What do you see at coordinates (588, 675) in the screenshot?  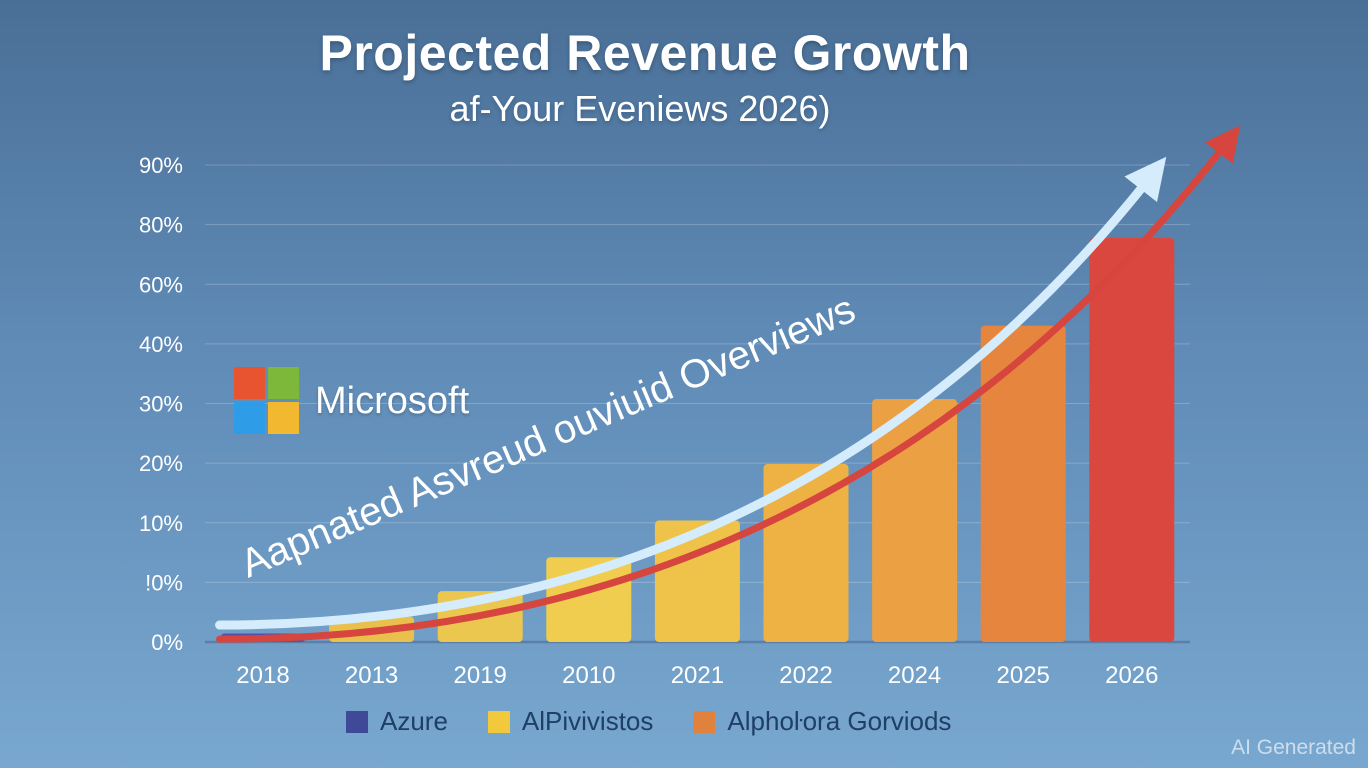 I see `x-tick-label: 2010` at bounding box center [588, 675].